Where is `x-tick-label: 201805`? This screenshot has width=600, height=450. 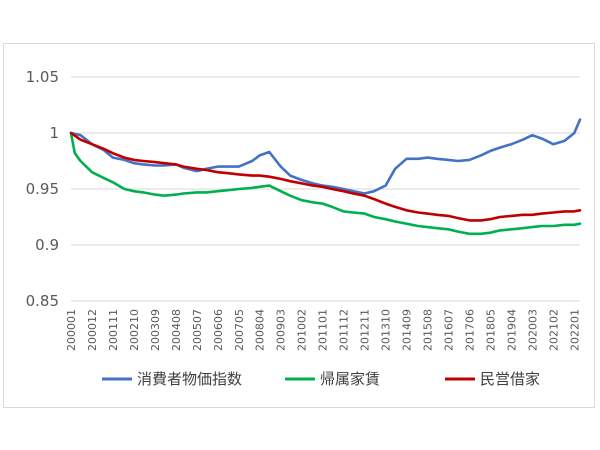 x-tick-label: 201805 is located at coordinates (490, 330).